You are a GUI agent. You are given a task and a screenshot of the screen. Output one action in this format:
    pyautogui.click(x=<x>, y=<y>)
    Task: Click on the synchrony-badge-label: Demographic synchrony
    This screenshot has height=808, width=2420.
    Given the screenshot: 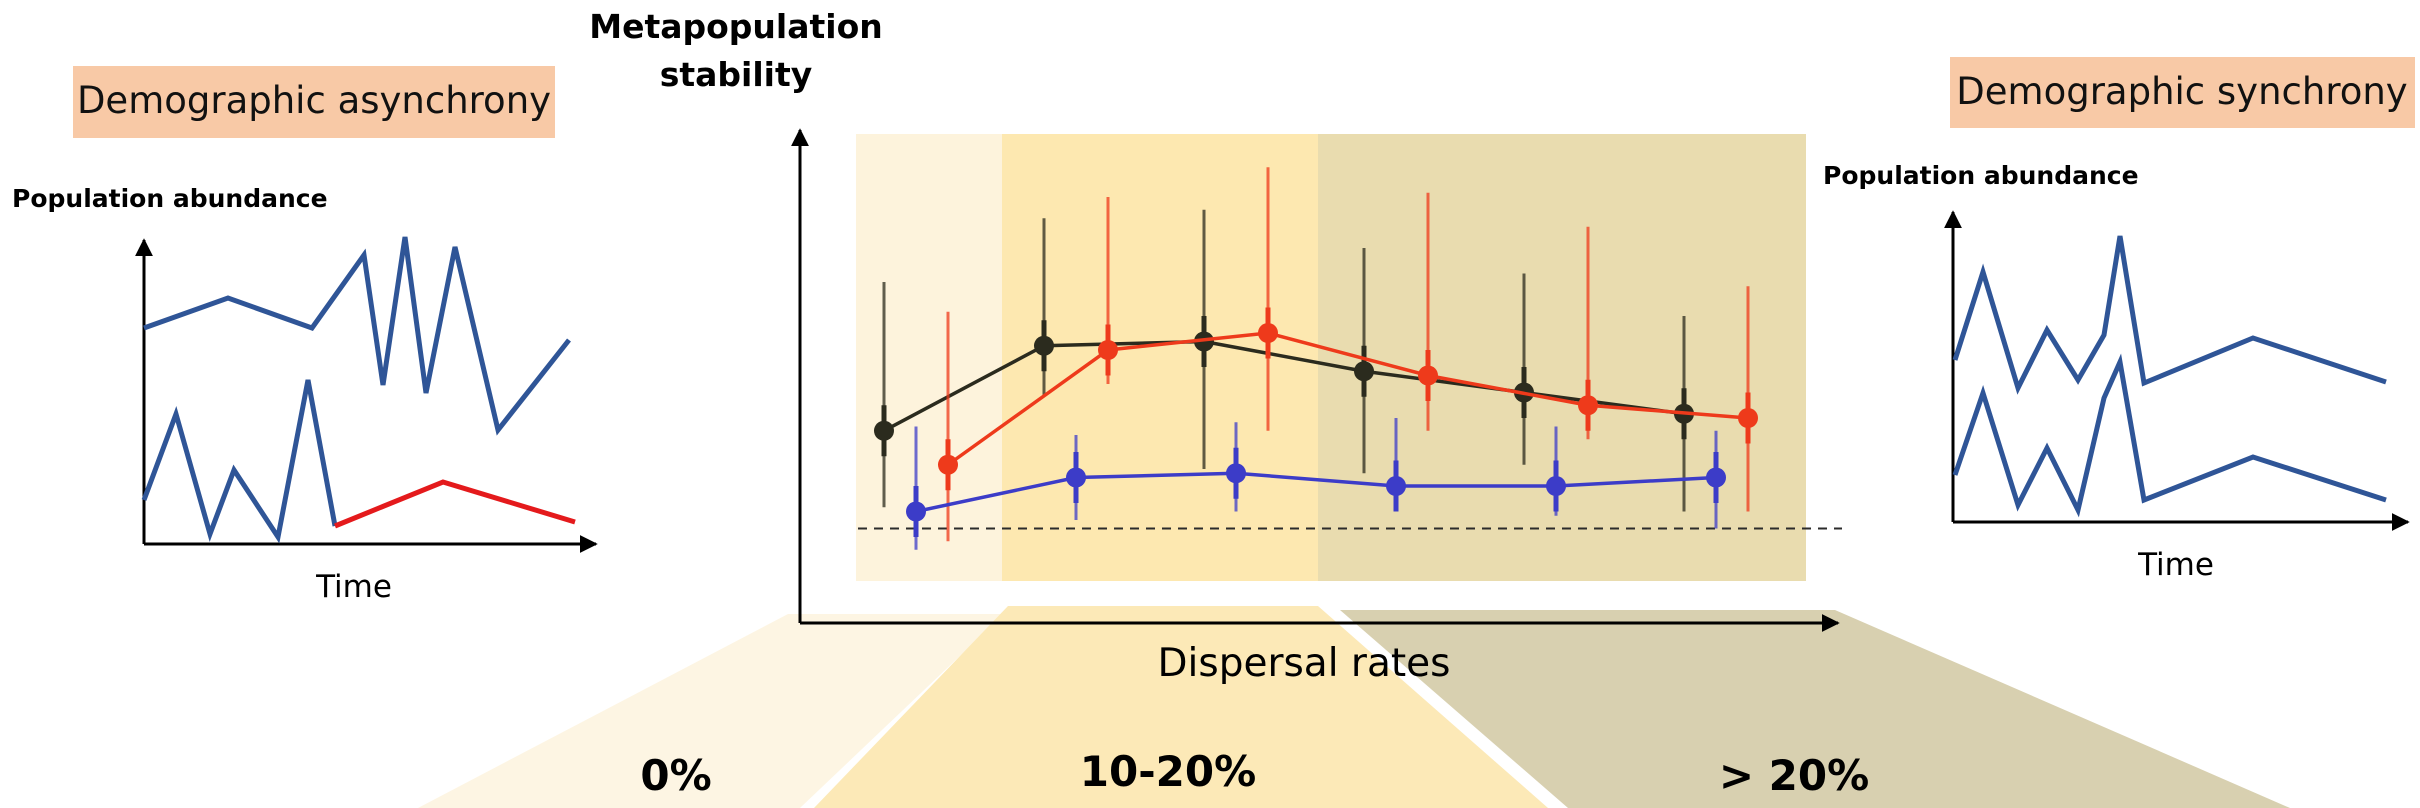 What is the action you would take?
    pyautogui.click(x=2181, y=91)
    